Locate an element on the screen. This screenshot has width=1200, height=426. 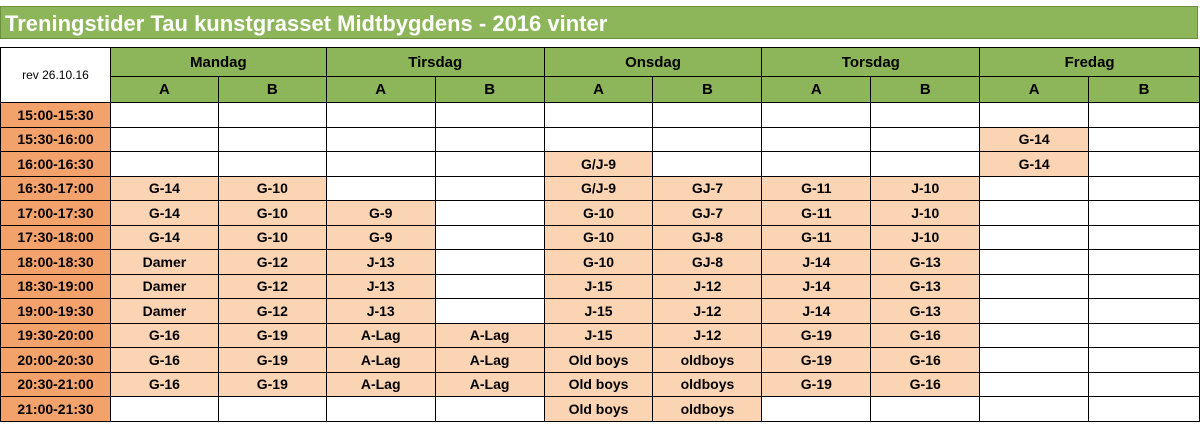
day-header-mandag: Mandag is located at coordinates (218, 62).